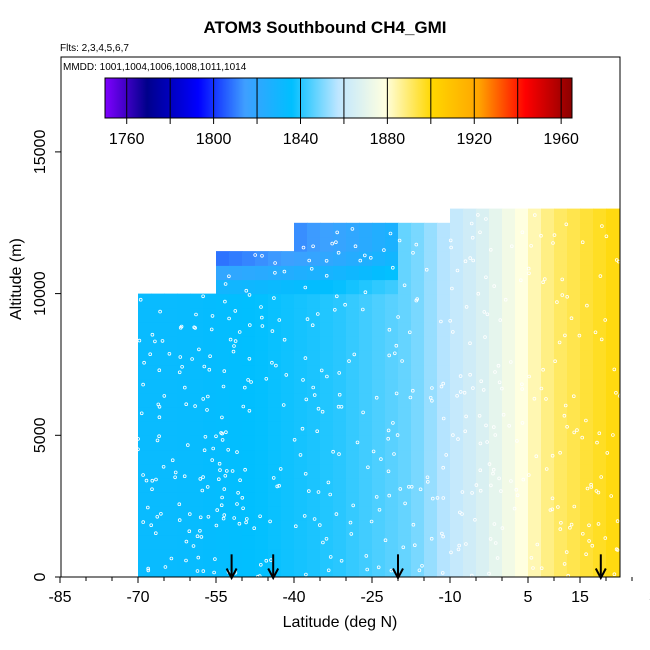  I want to click on y-tick-label: 15000, so click(40, 152).